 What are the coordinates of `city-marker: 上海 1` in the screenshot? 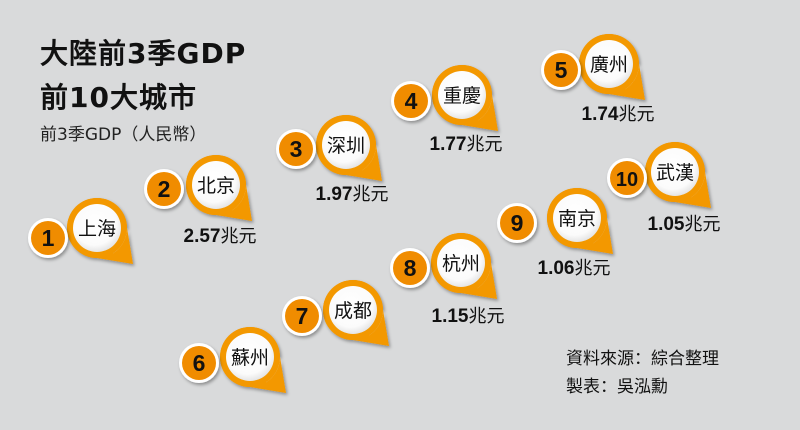 It's located at (80, 231).